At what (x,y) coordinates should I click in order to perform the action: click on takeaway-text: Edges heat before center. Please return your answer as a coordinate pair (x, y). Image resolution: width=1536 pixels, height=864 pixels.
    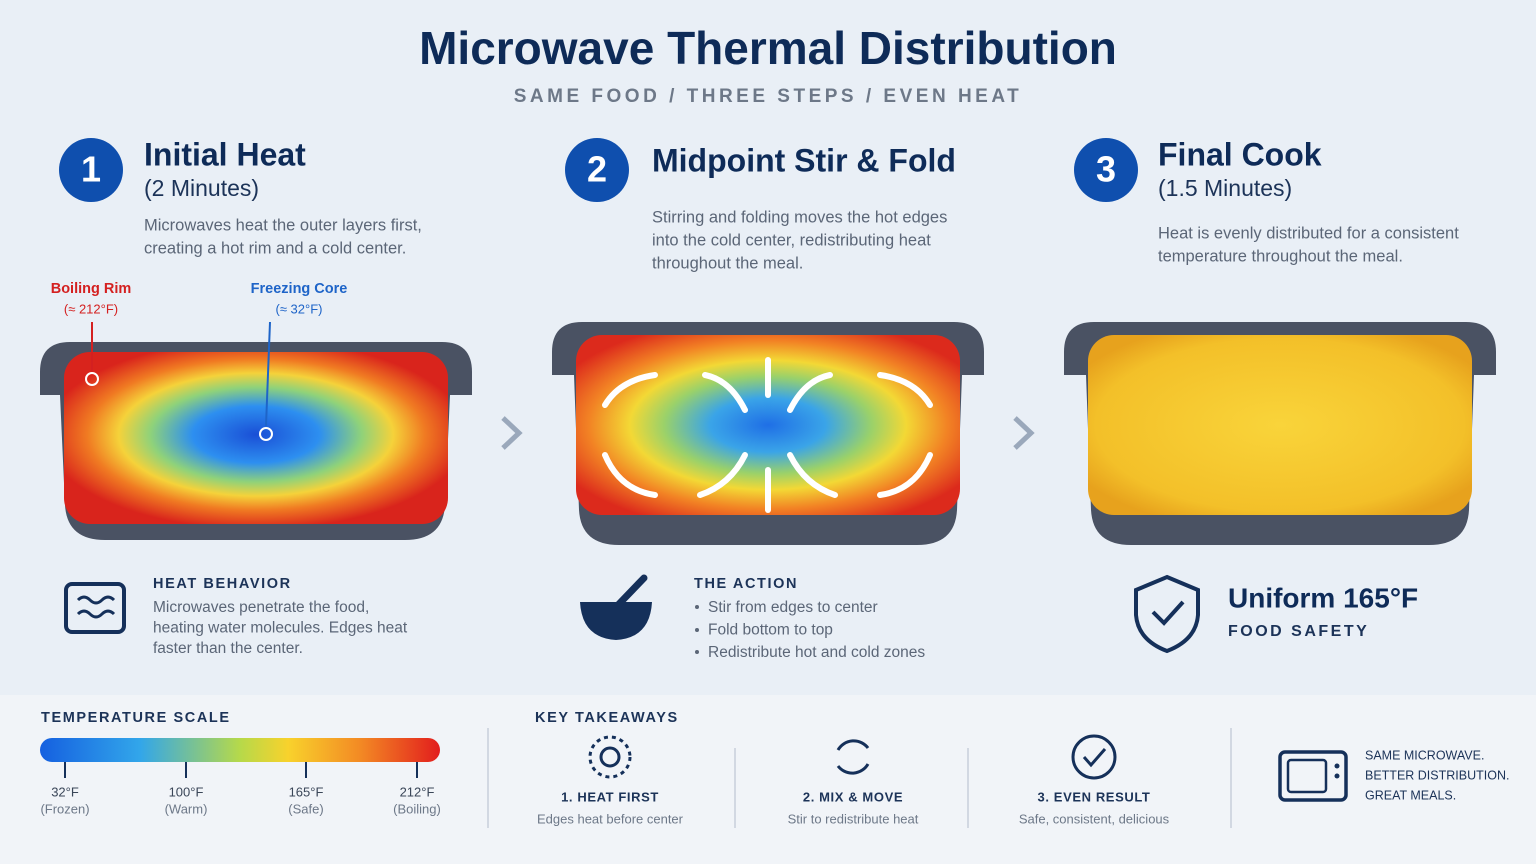
    Looking at the image, I should click on (610, 818).